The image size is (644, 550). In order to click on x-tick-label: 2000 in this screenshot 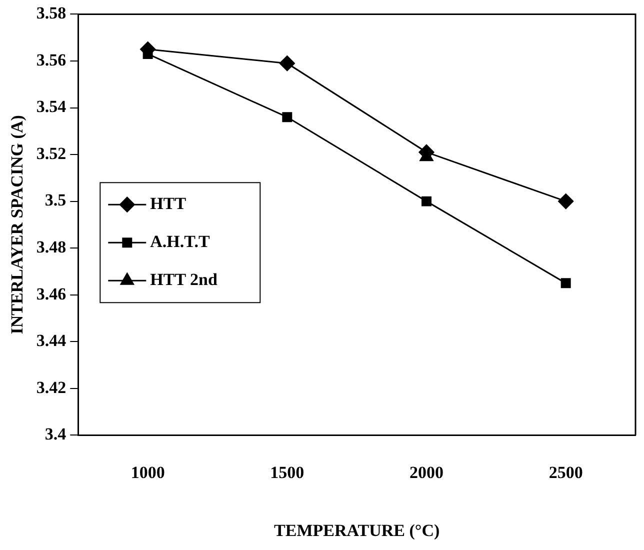, I will do `click(426, 472)`.